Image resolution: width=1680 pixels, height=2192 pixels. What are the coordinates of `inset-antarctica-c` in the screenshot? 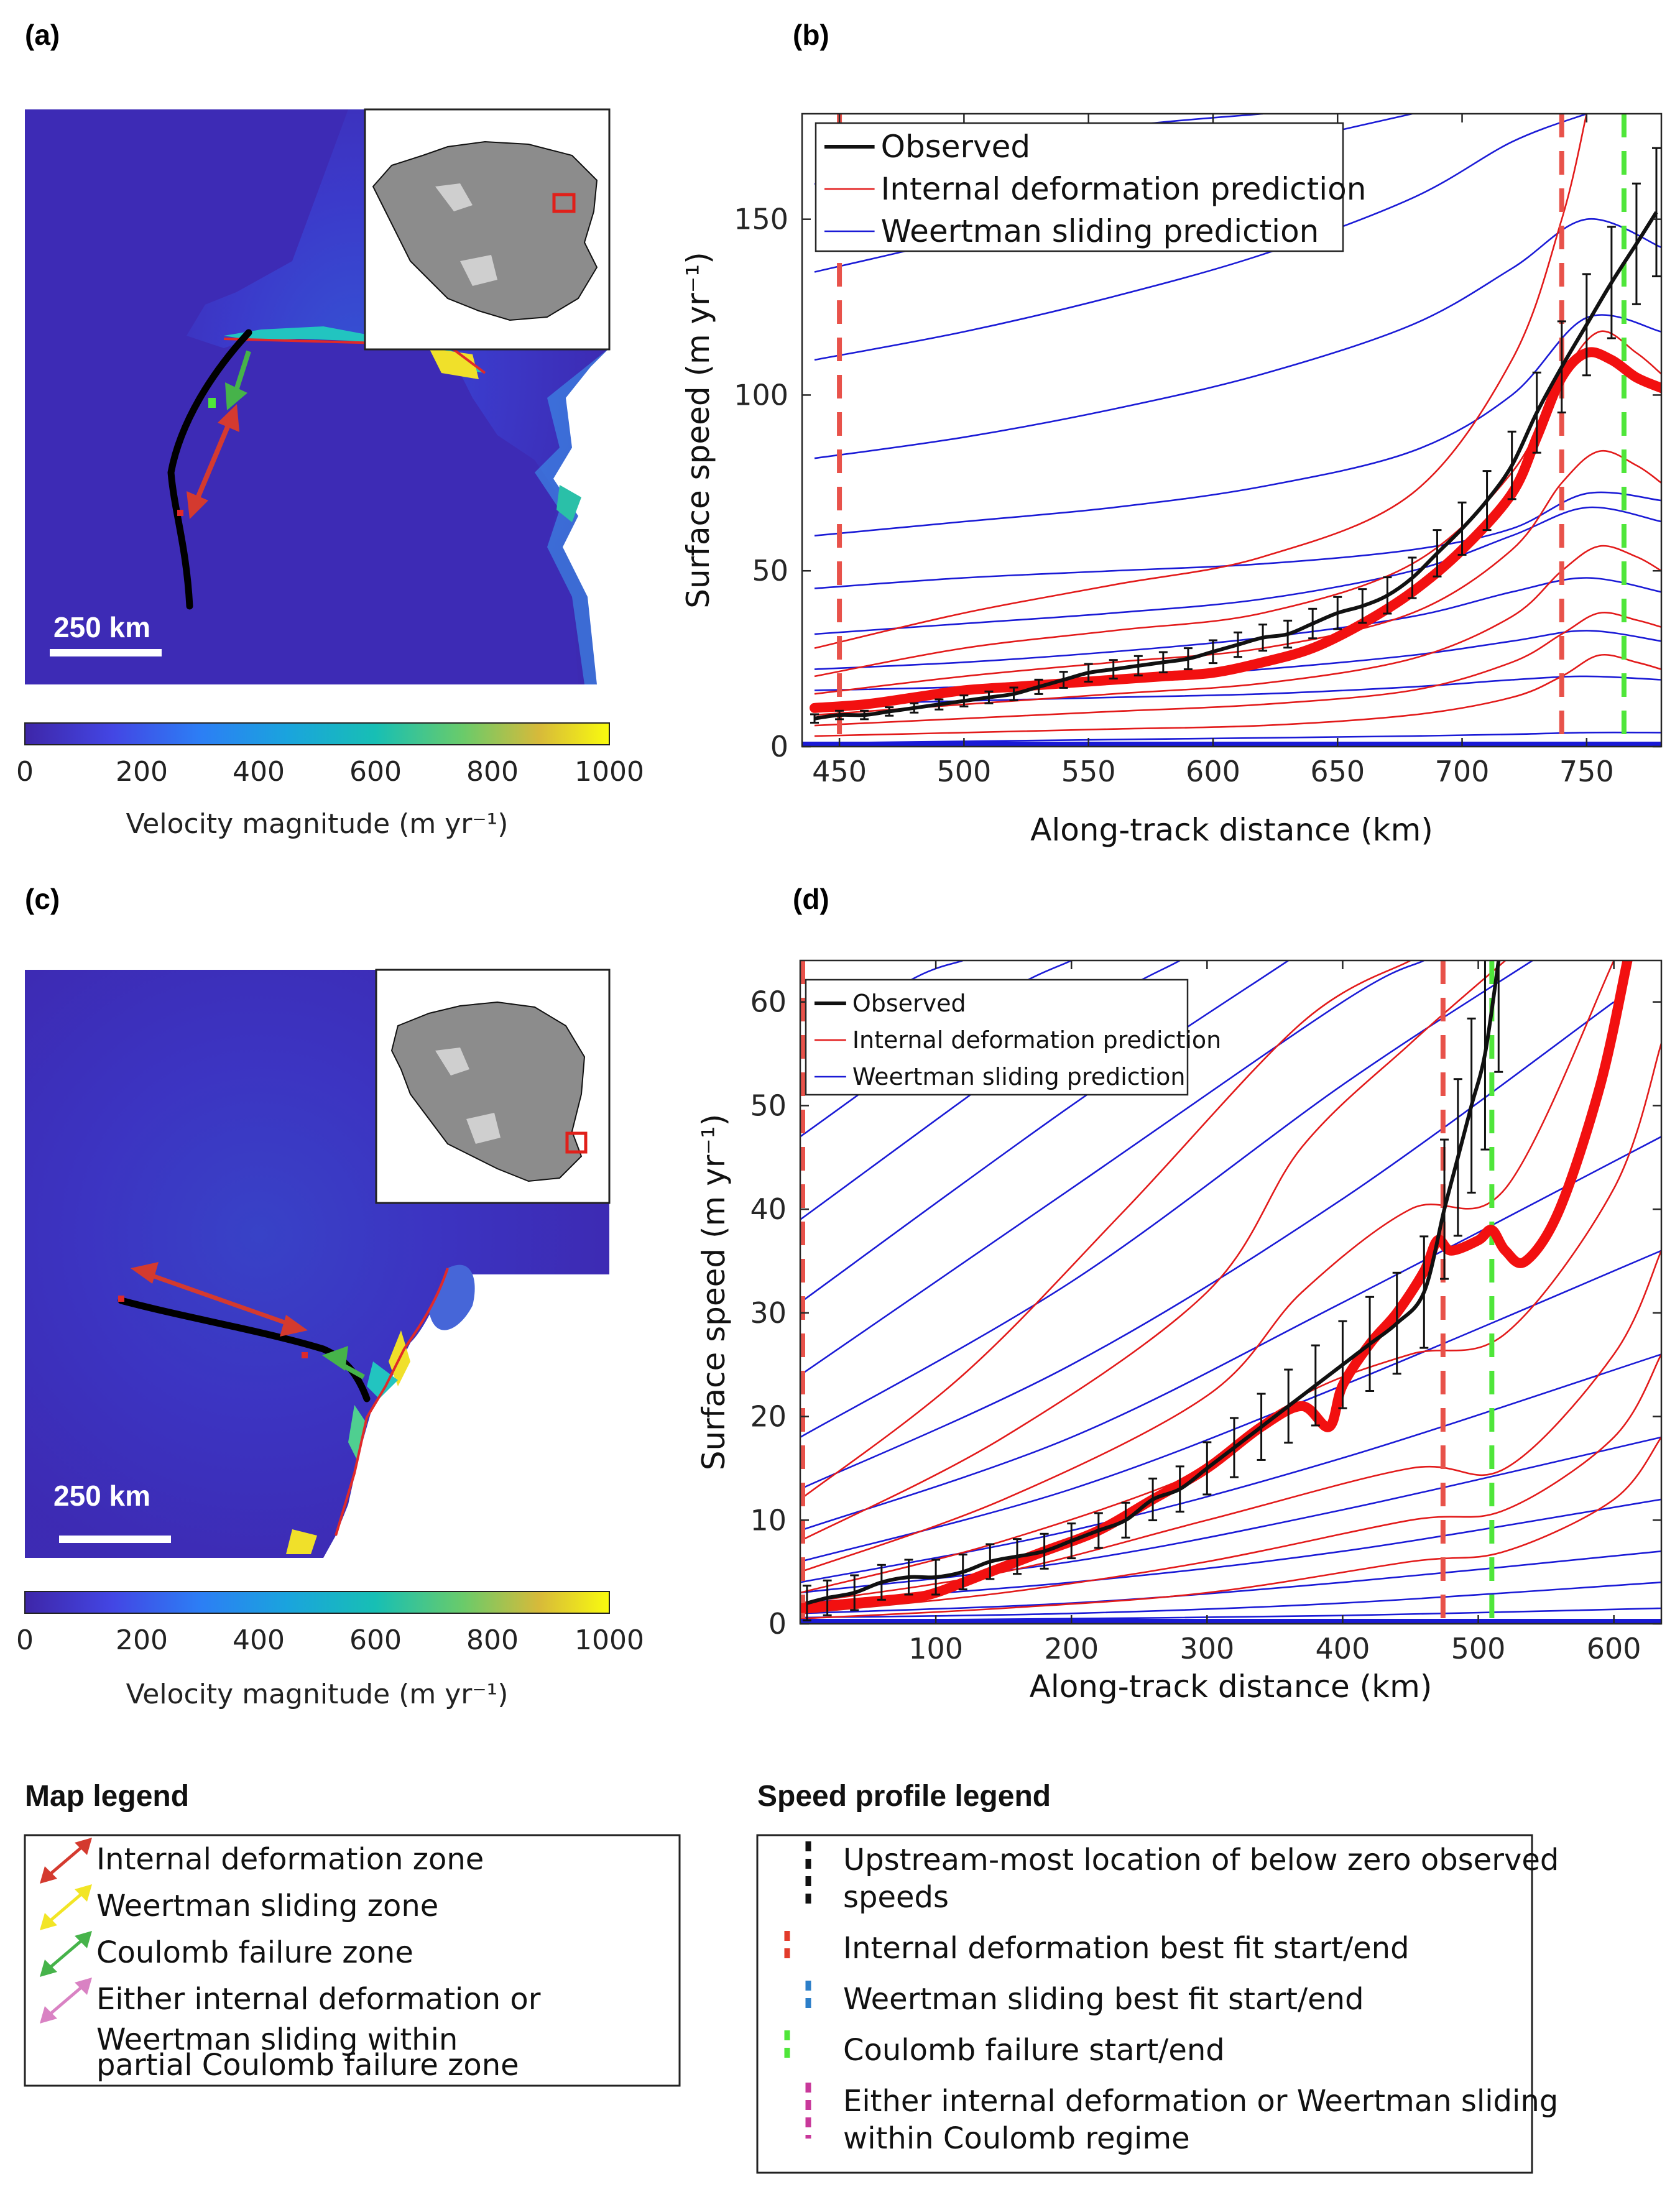 It's located at (493, 1086).